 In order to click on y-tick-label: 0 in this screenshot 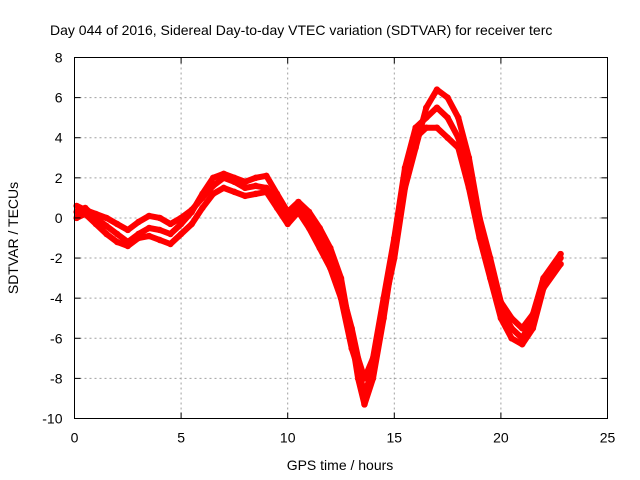, I will do `click(59, 218)`.